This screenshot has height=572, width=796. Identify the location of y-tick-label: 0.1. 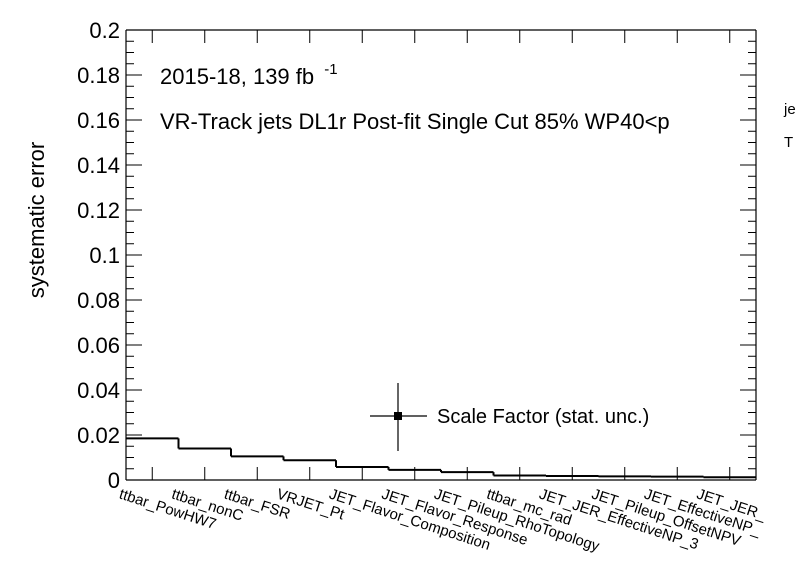
(104, 255).